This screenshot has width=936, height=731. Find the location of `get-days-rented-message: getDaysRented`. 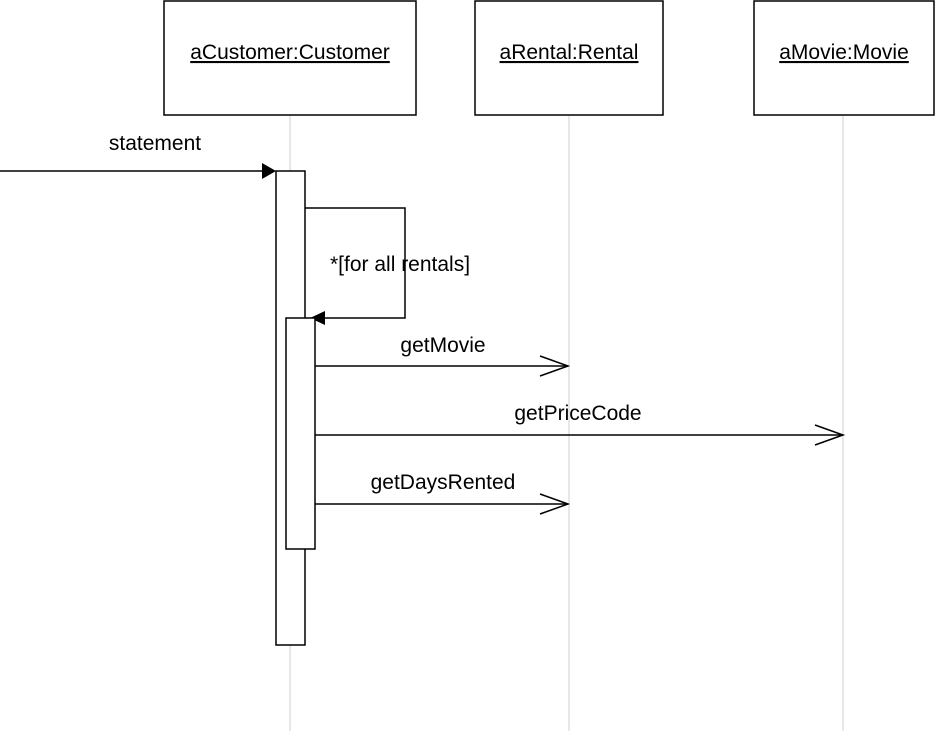

get-days-rented-message: getDaysRented is located at coordinates (443, 493).